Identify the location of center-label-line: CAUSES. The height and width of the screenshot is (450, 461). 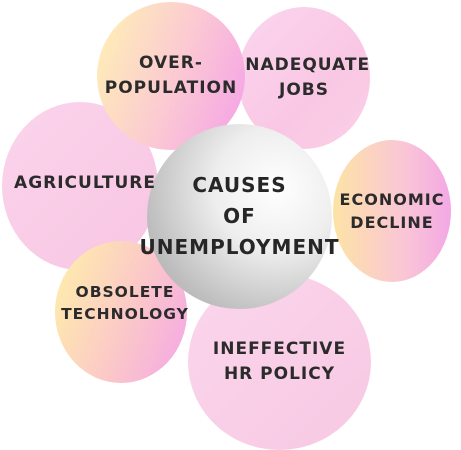
(239, 185).